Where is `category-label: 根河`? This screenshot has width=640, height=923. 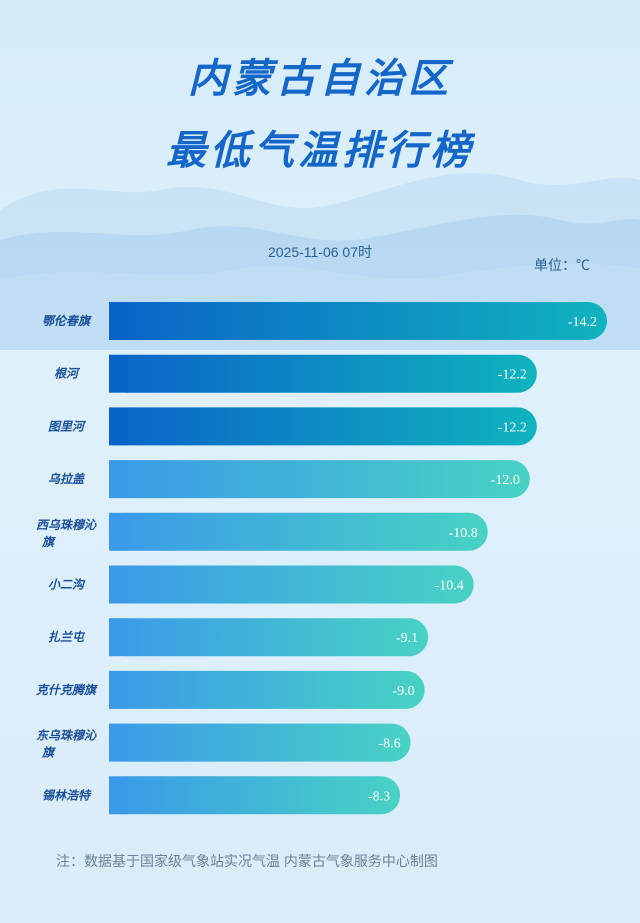 category-label: 根河 is located at coordinates (67, 374).